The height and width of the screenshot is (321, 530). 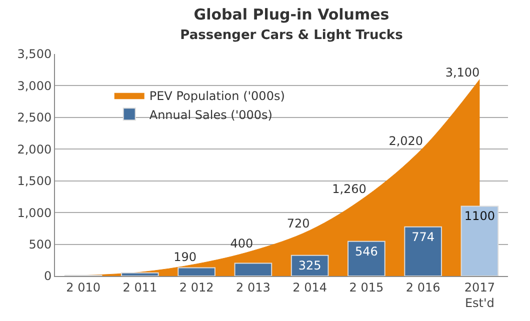 I want to click on data-label: 2,020, so click(x=406, y=141).